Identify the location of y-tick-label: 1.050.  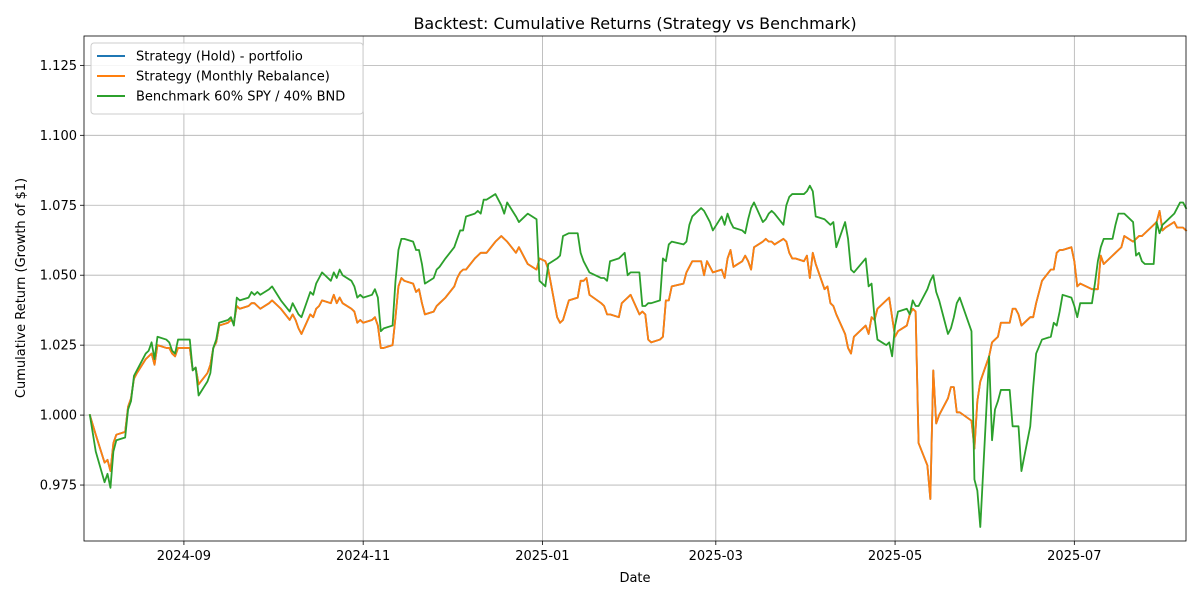
(58, 276).